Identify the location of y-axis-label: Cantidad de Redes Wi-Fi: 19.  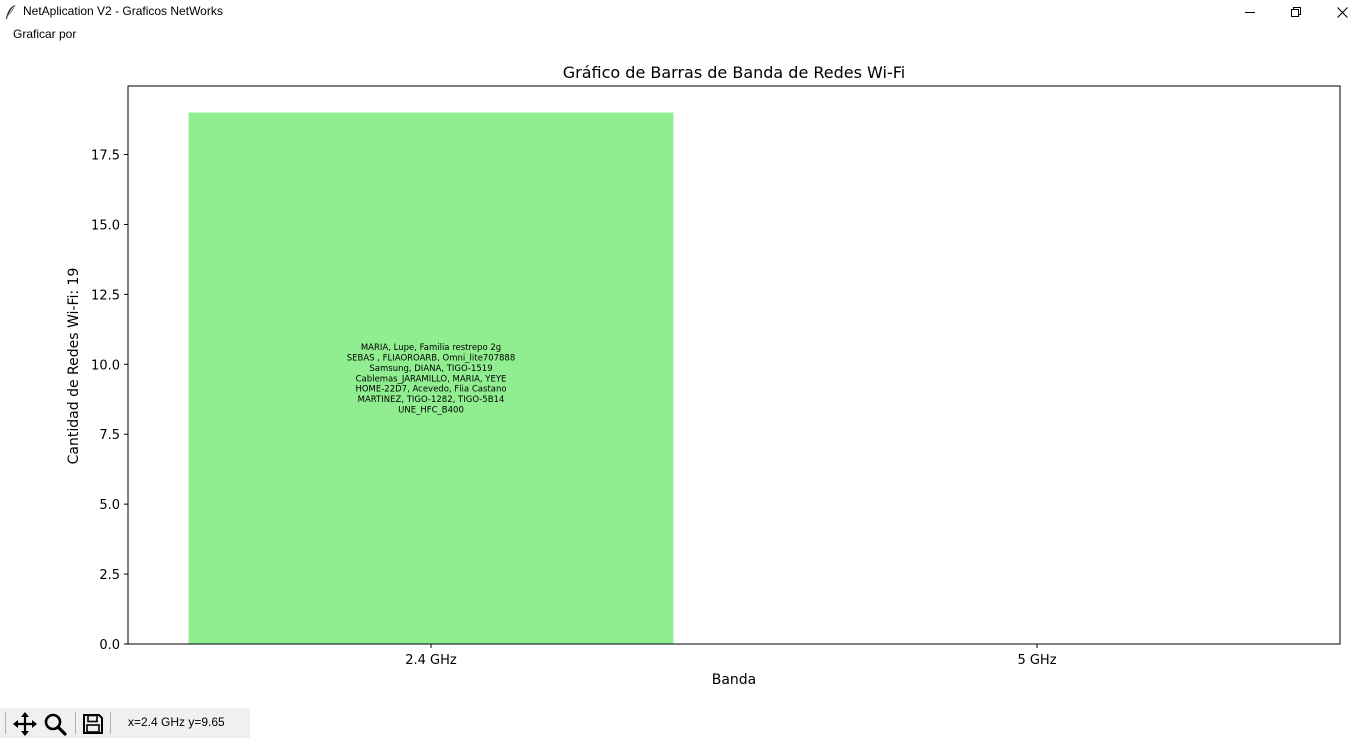
(74, 366).